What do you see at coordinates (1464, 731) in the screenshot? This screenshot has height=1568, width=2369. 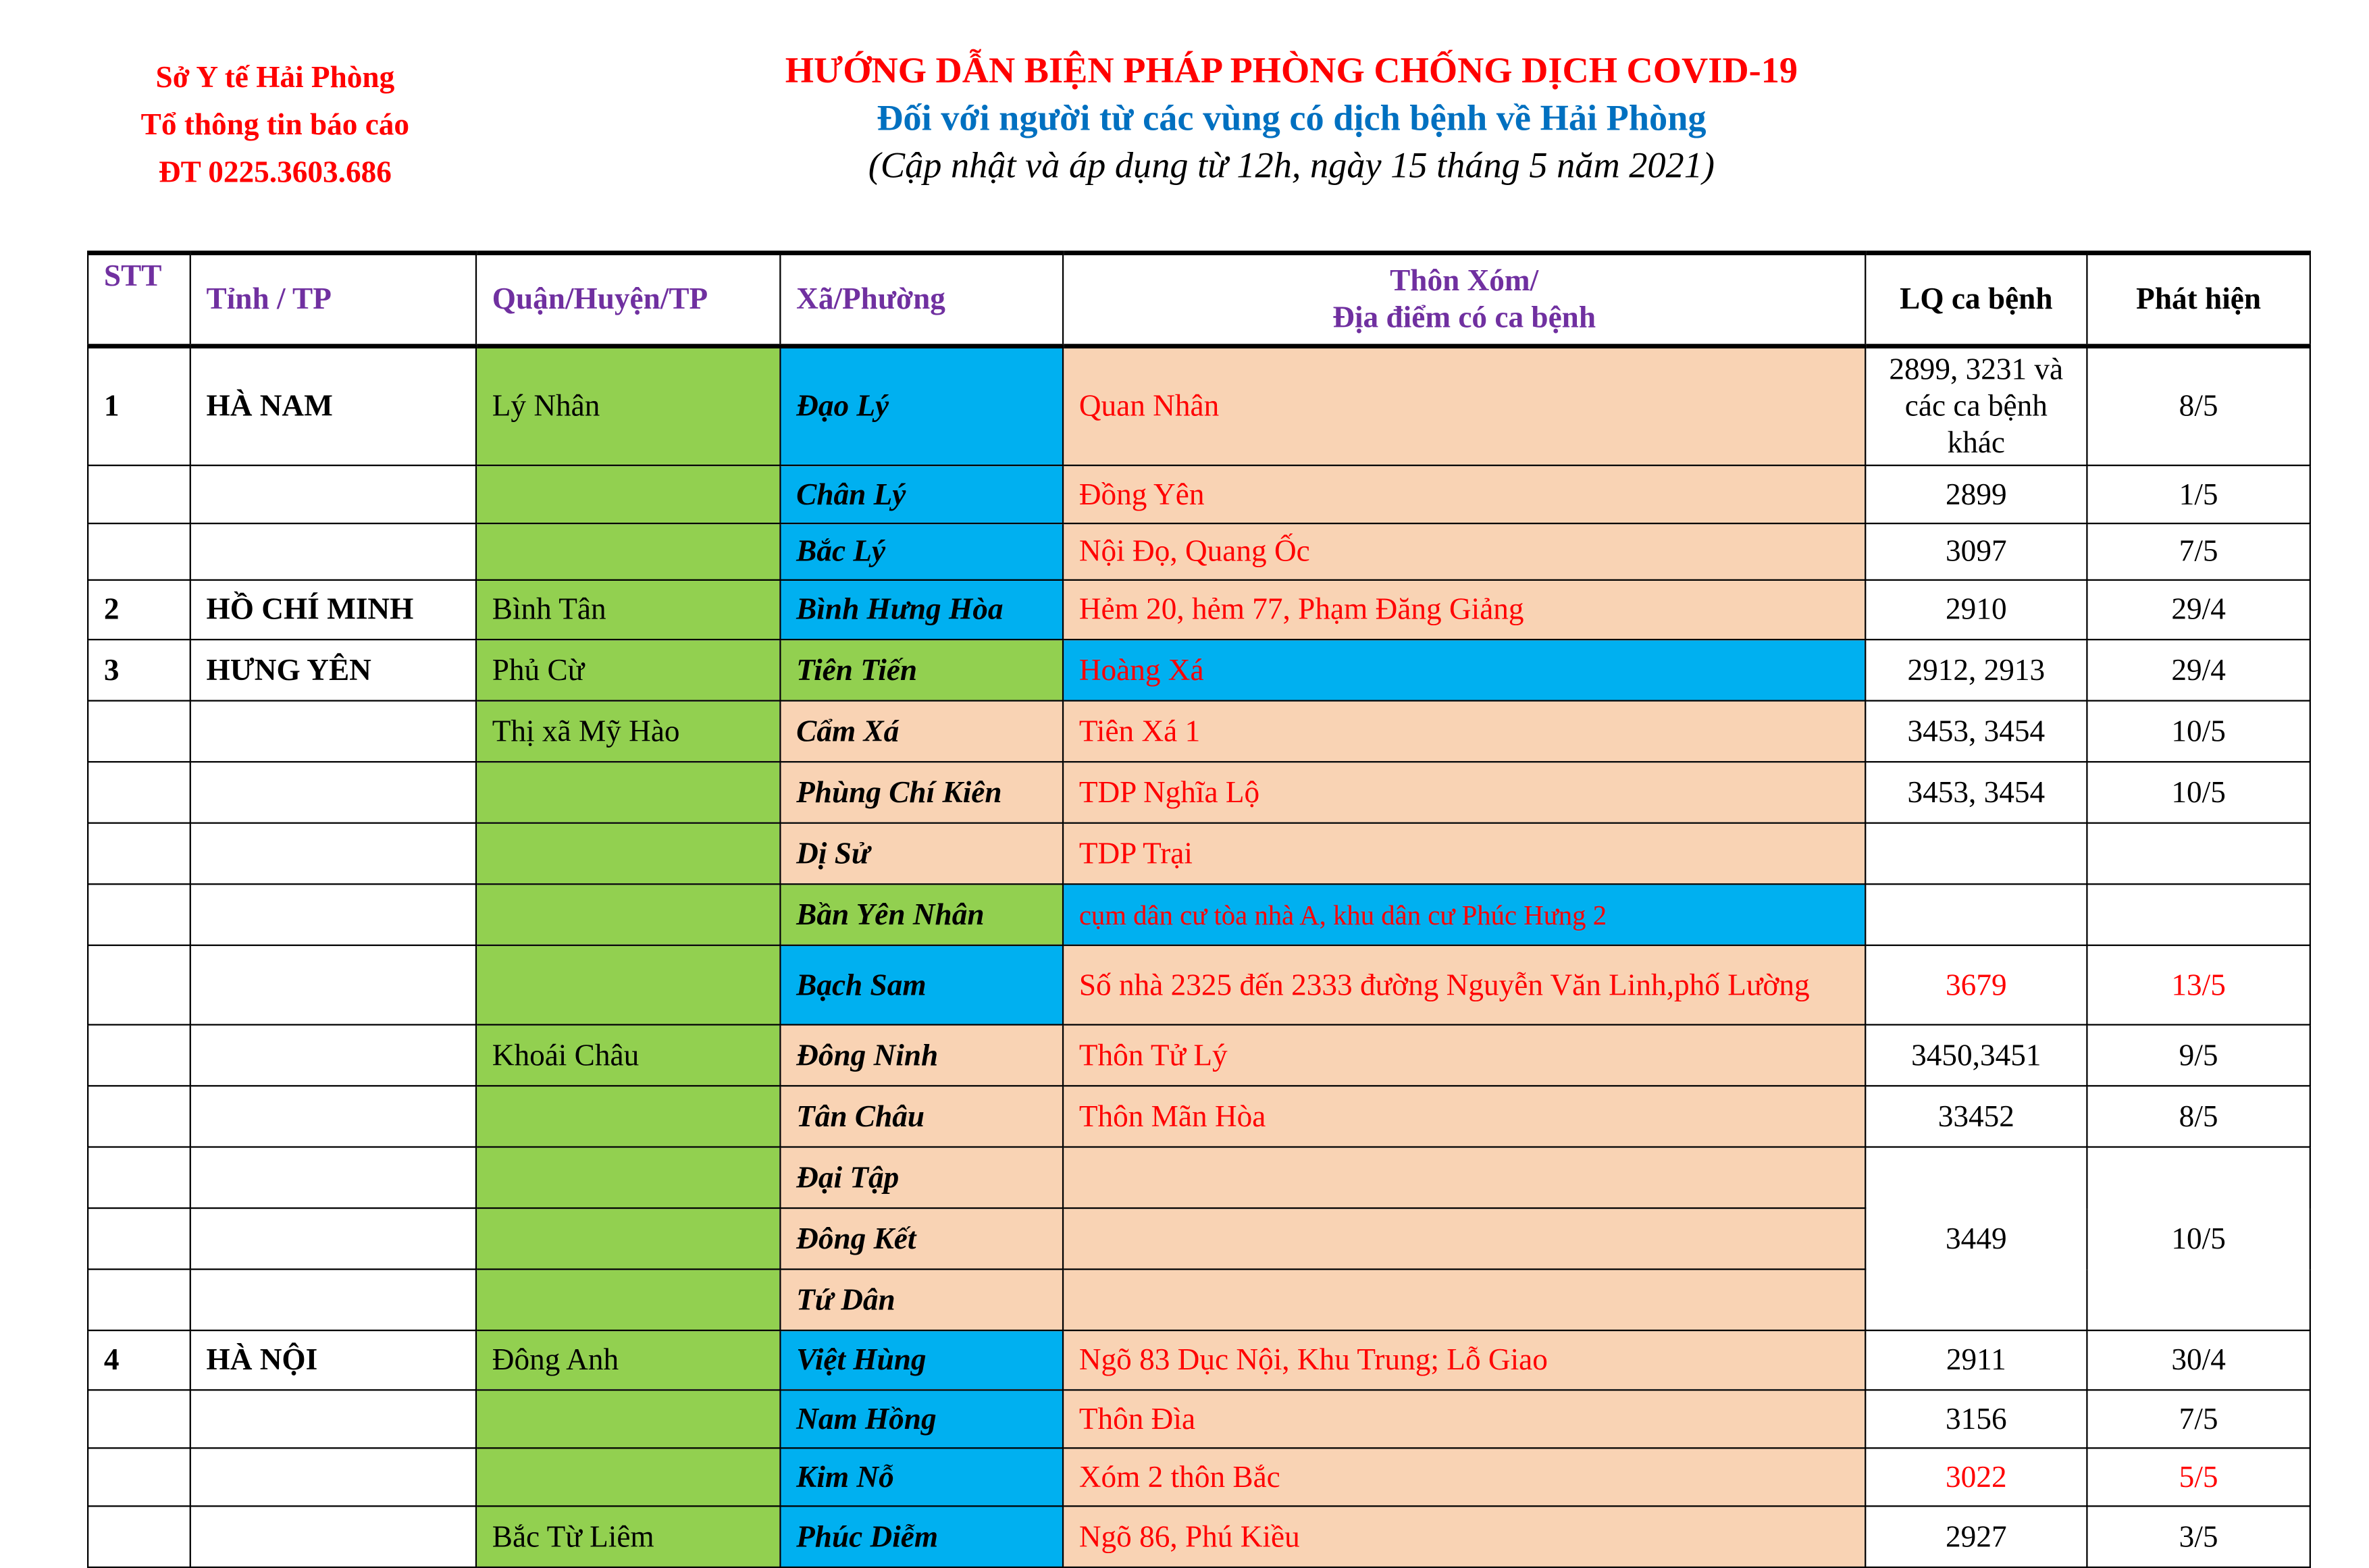 I see `cell-place: Tiên Xá 1` at bounding box center [1464, 731].